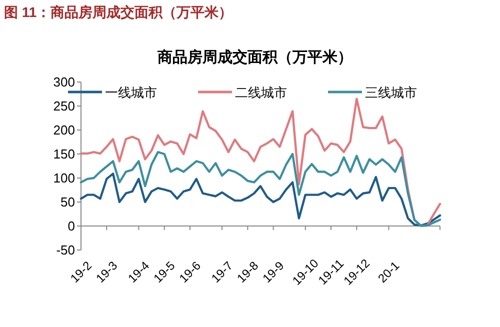 This screenshot has width=500, height=327. Describe the element at coordinates (118, 12) in the screenshot. I see `title: 图 11：商品房周成交面积（万平米）` at that location.